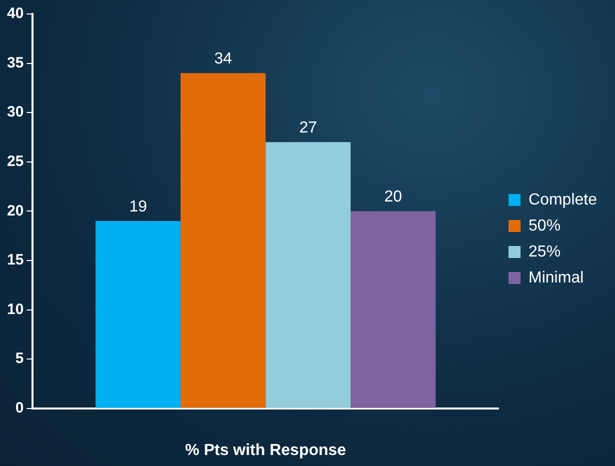  I want to click on legend-label: 25%, so click(544, 251).